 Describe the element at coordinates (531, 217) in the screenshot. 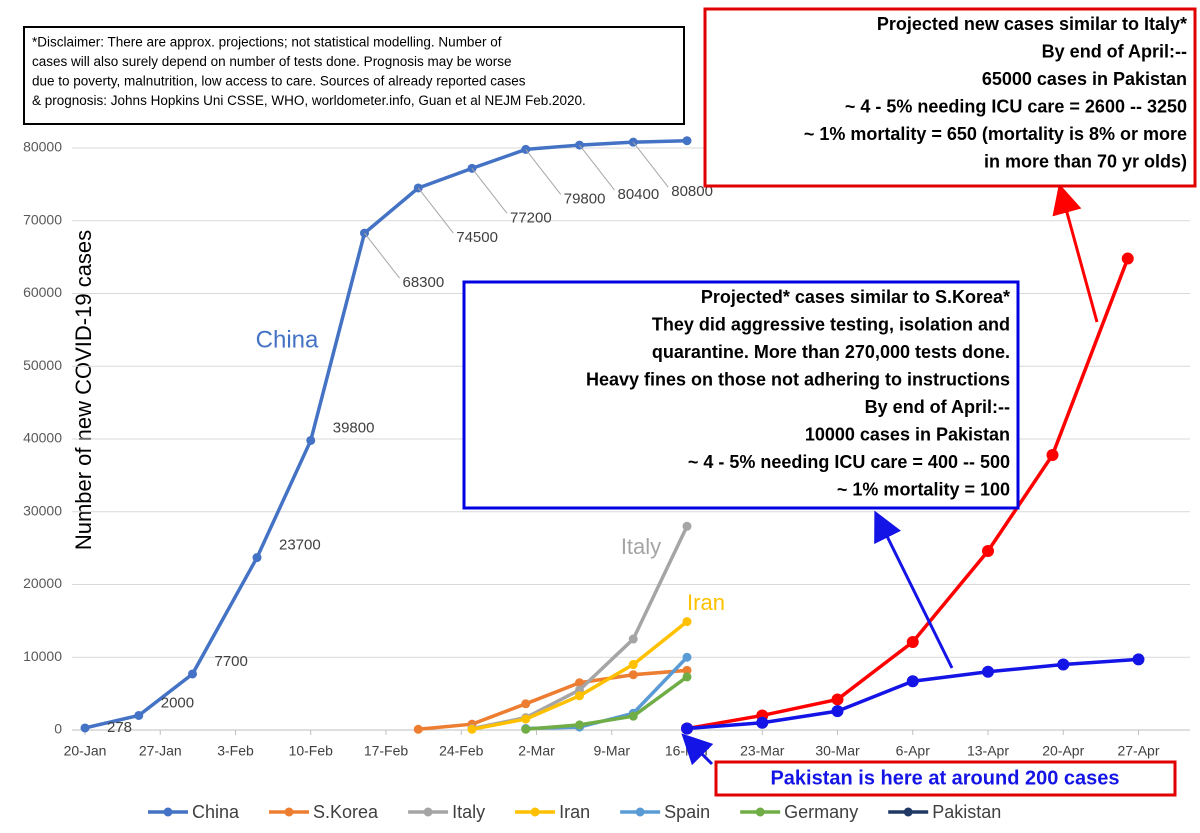

I see `data-label: 77200` at that location.